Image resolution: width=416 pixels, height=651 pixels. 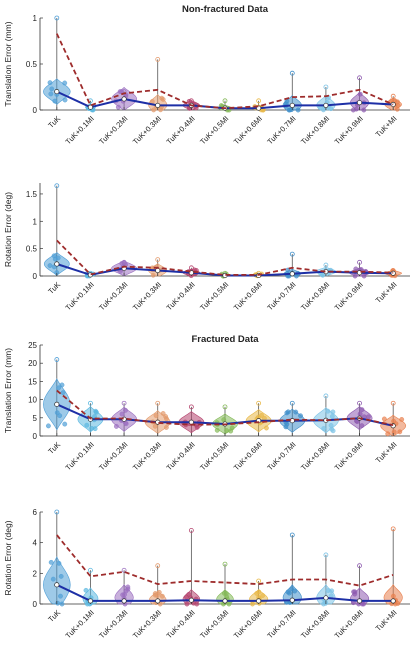 What do you see at coordinates (35, 543) in the screenshot?
I see `y-tick-label: 4` at bounding box center [35, 543].